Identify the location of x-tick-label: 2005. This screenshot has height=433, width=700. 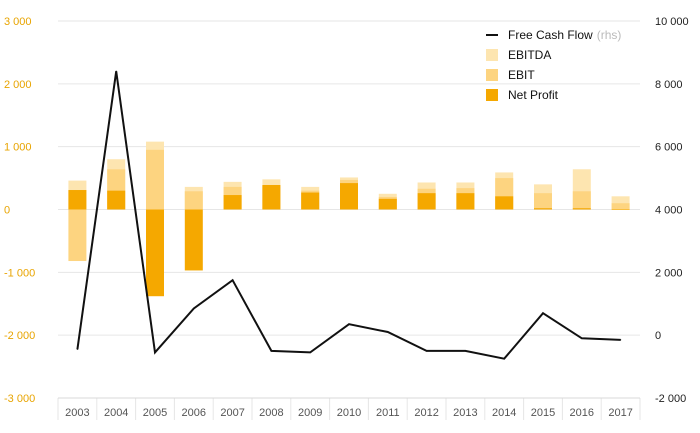
(155, 413).